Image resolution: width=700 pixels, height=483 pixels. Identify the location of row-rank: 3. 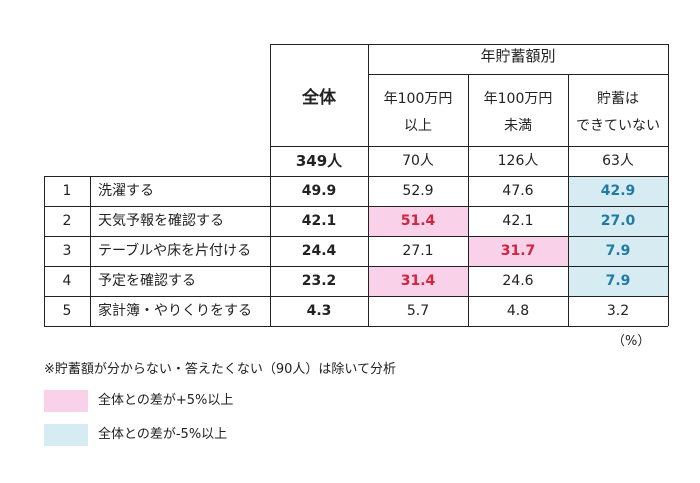
(67, 251).